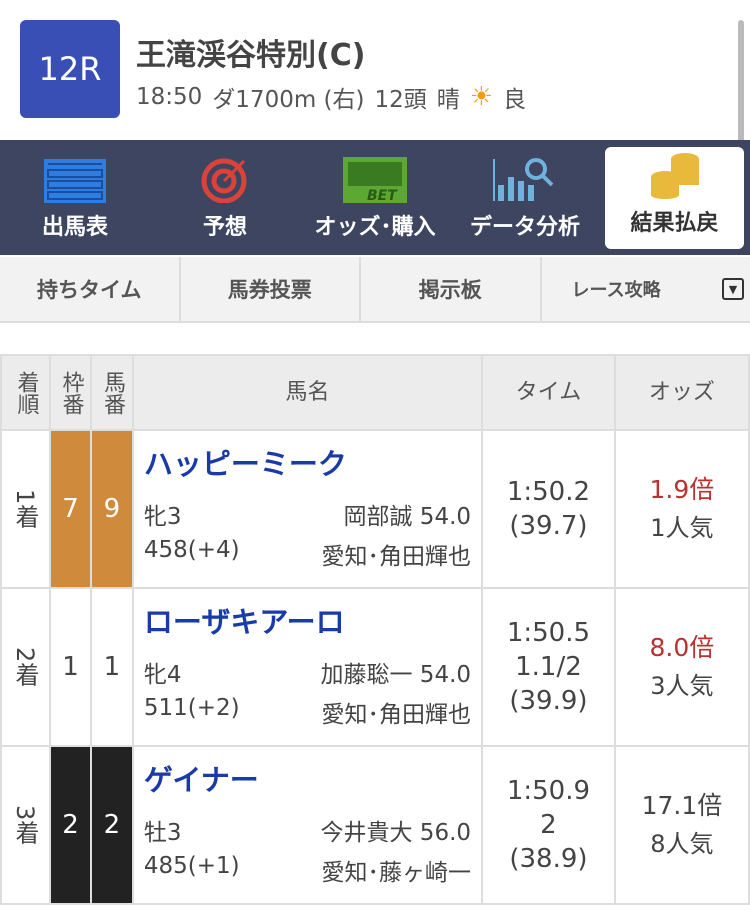  What do you see at coordinates (548, 791) in the screenshot?
I see `finish-time: 1:50.9` at bounding box center [548, 791].